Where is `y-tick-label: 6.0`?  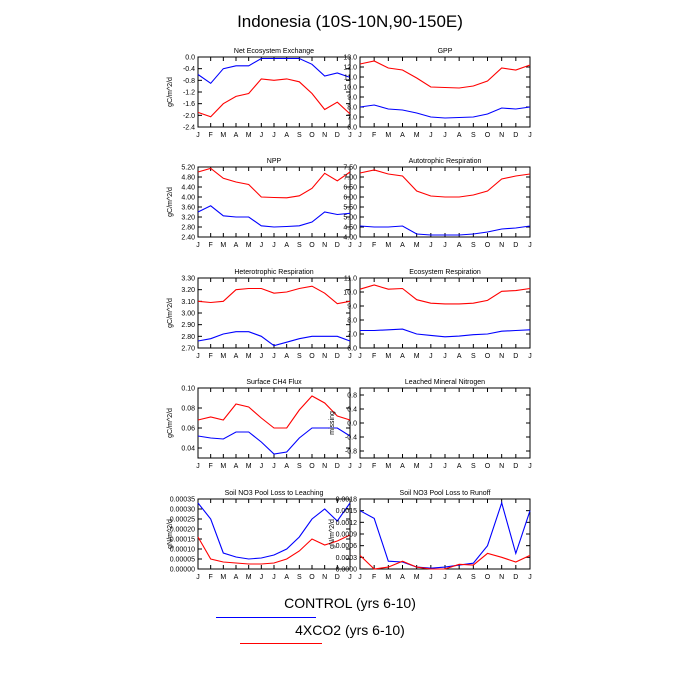 y-tick-label: 6.0 is located at coordinates (352, 128).